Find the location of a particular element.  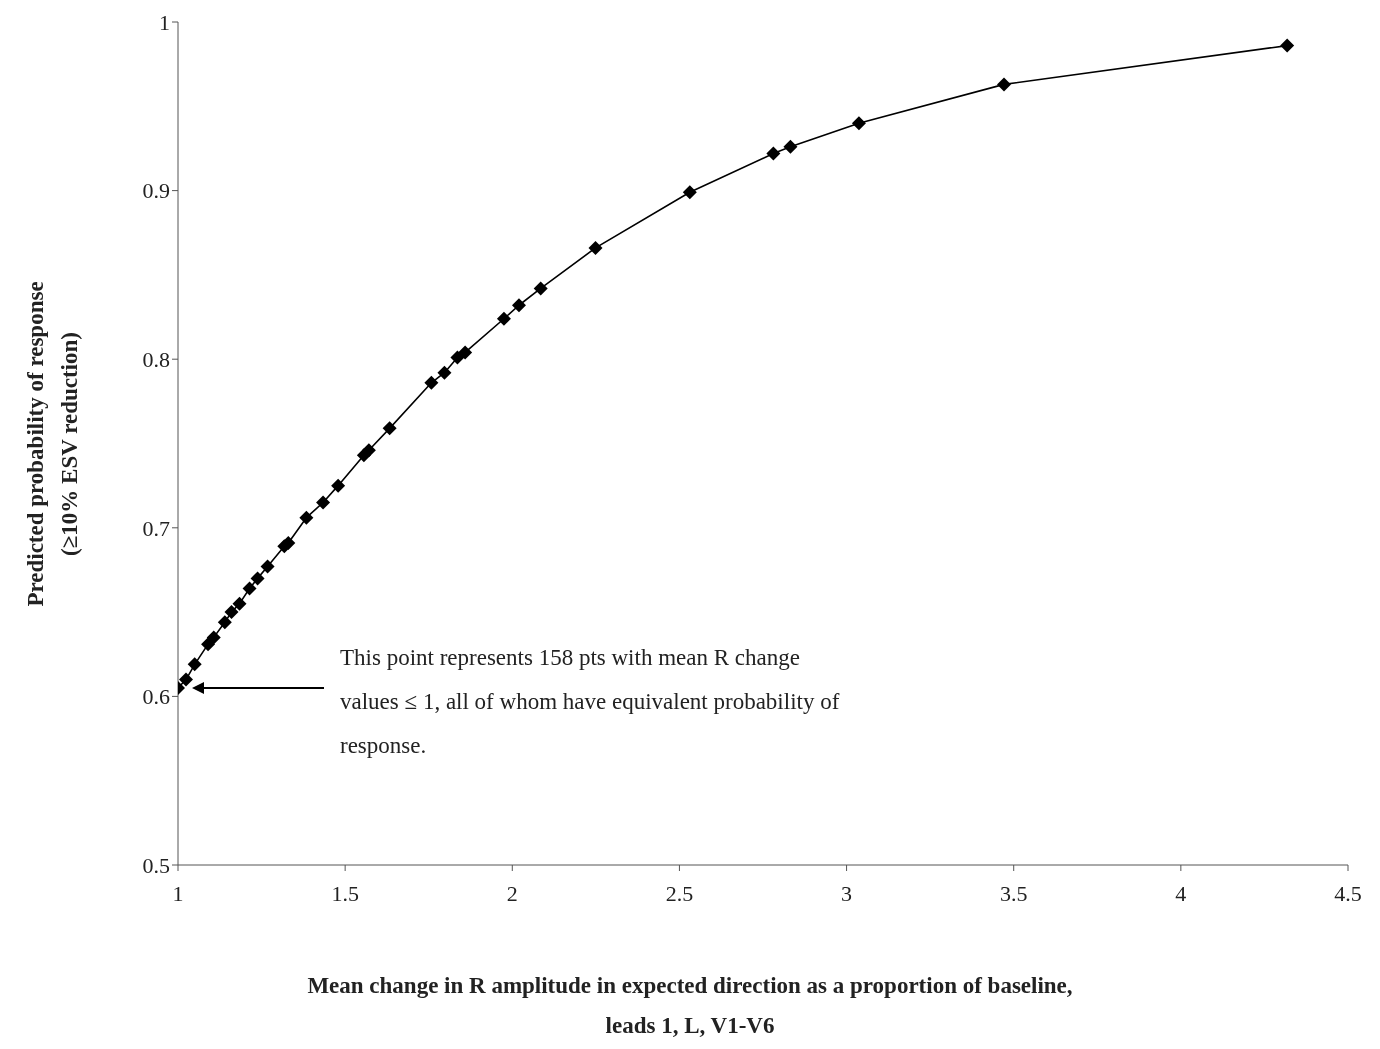

x-tick-label: 1.5 is located at coordinates (345, 893).